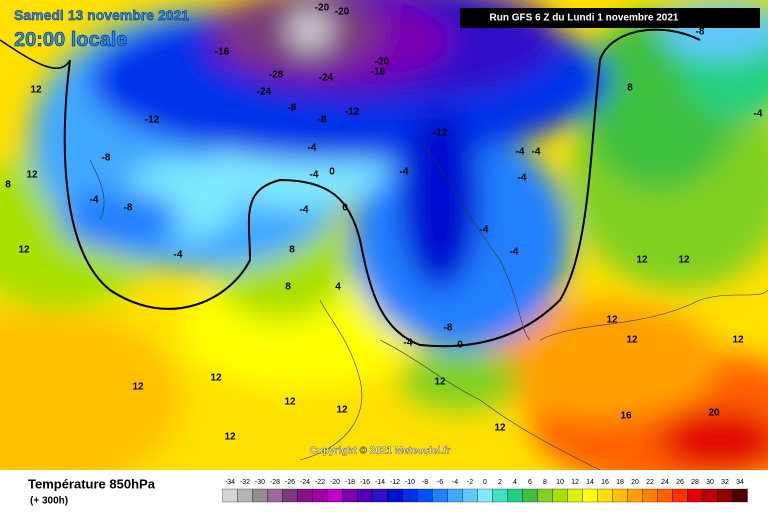 The image size is (768, 512). Describe the element at coordinates (530, 482) in the screenshot. I see `scale-label: 6` at that location.